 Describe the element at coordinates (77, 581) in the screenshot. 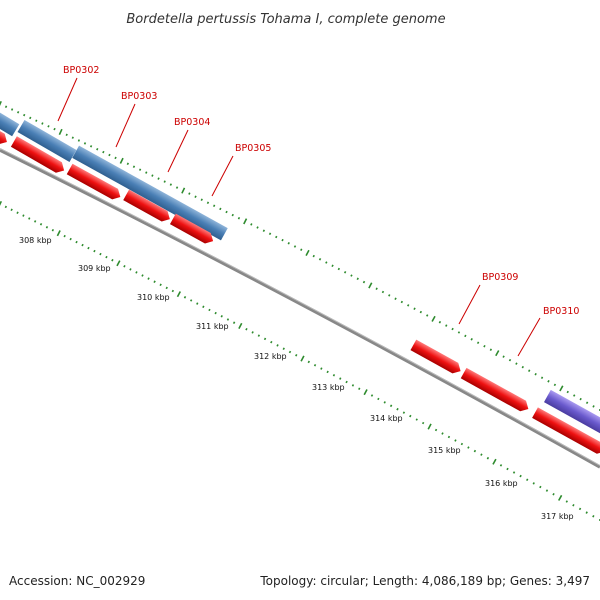

I see `accession-text: Accession: NC_002929` at that location.